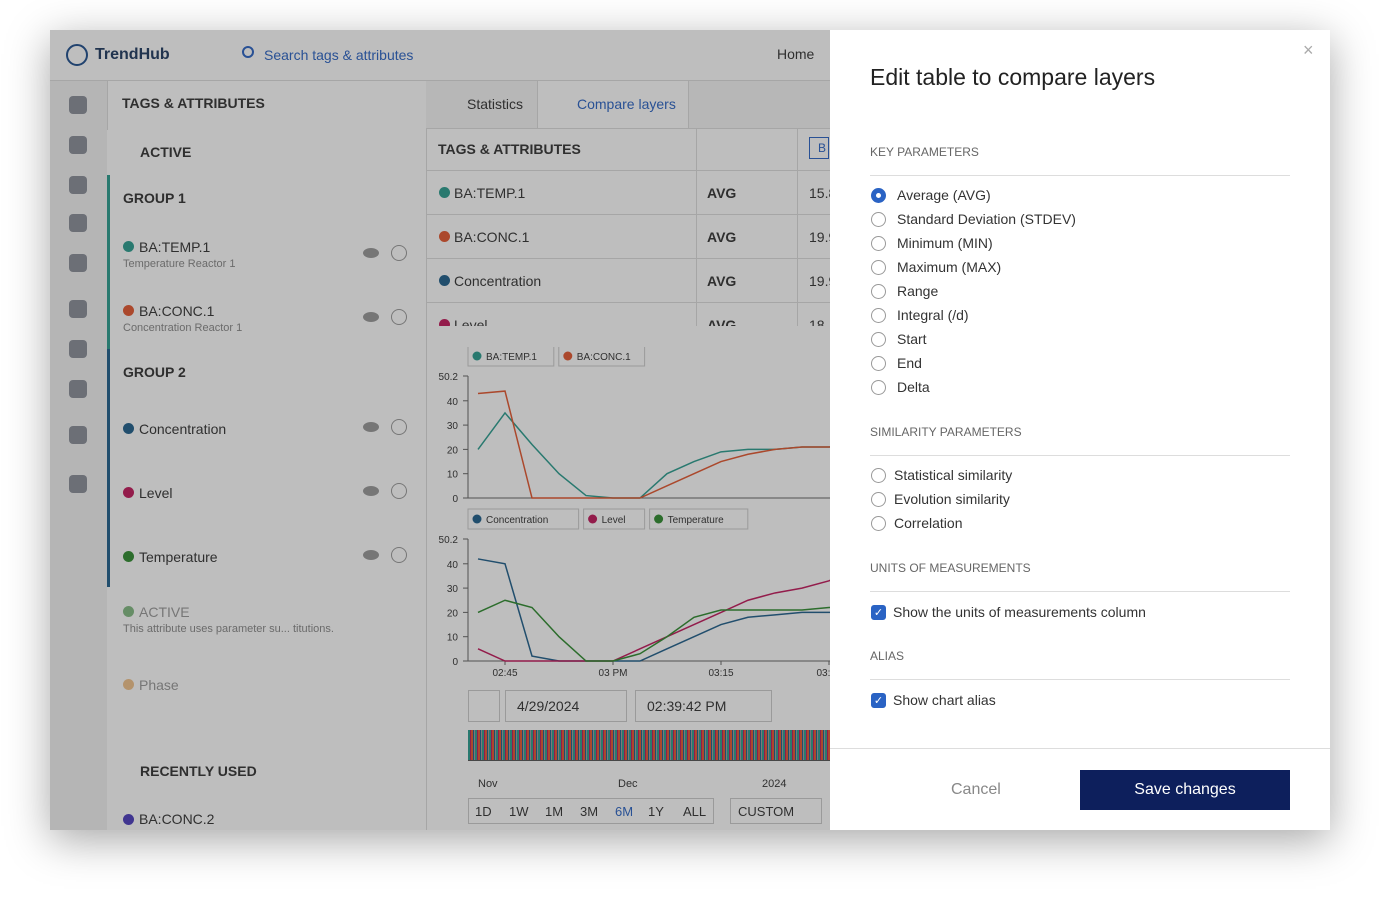 The image size is (1380, 900). What do you see at coordinates (1019, 612) in the screenshot?
I see `option-label: Show the units of measurements column` at bounding box center [1019, 612].